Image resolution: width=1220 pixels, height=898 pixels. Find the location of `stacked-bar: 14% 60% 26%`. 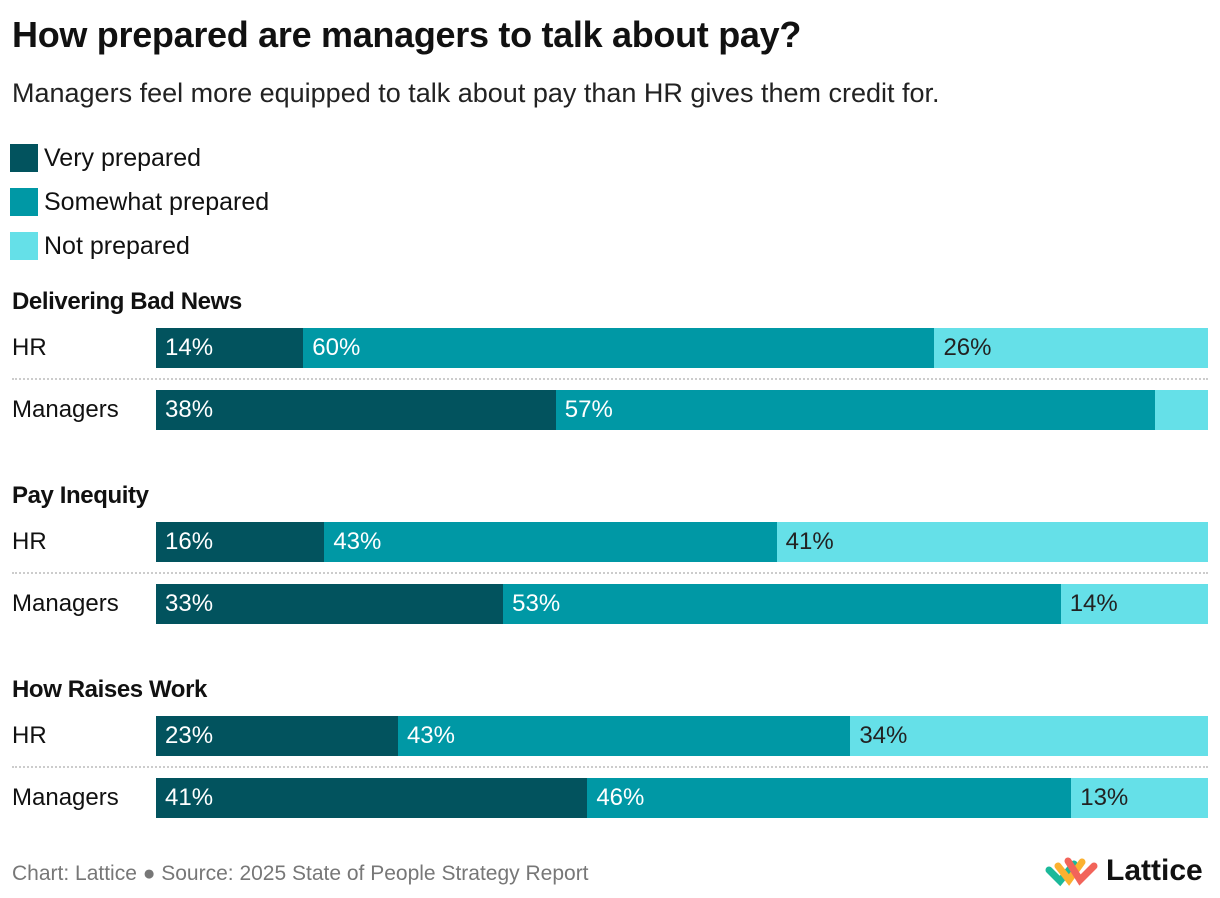

stacked-bar: 14% 60% 26% is located at coordinates (682, 348).